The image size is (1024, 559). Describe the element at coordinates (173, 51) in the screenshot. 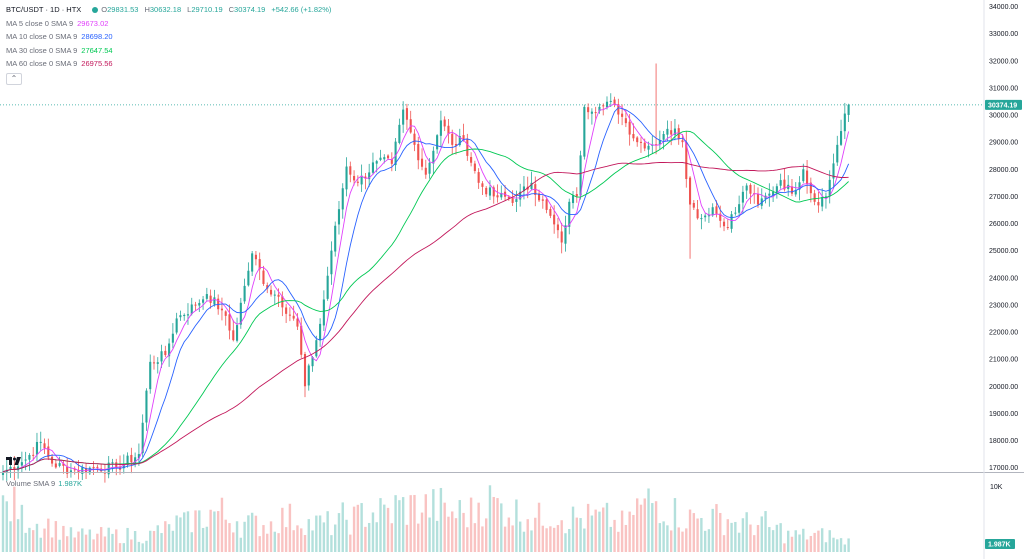

I see `indicator-row-ma30: MA 30 close 0 SMA 9 27647.54` at that location.